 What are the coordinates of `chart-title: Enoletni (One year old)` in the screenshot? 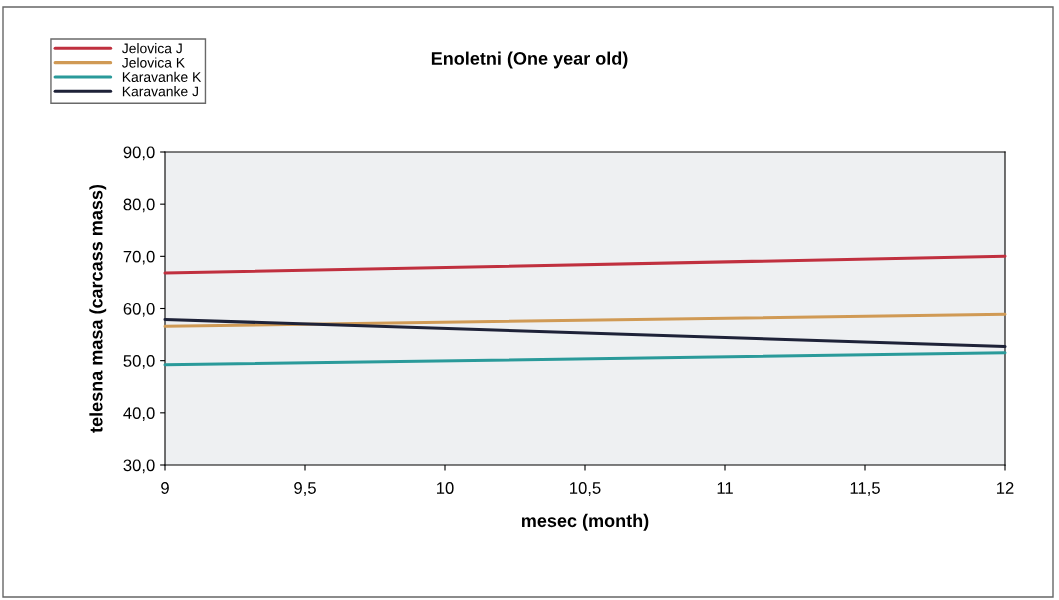 It's located at (529, 60).